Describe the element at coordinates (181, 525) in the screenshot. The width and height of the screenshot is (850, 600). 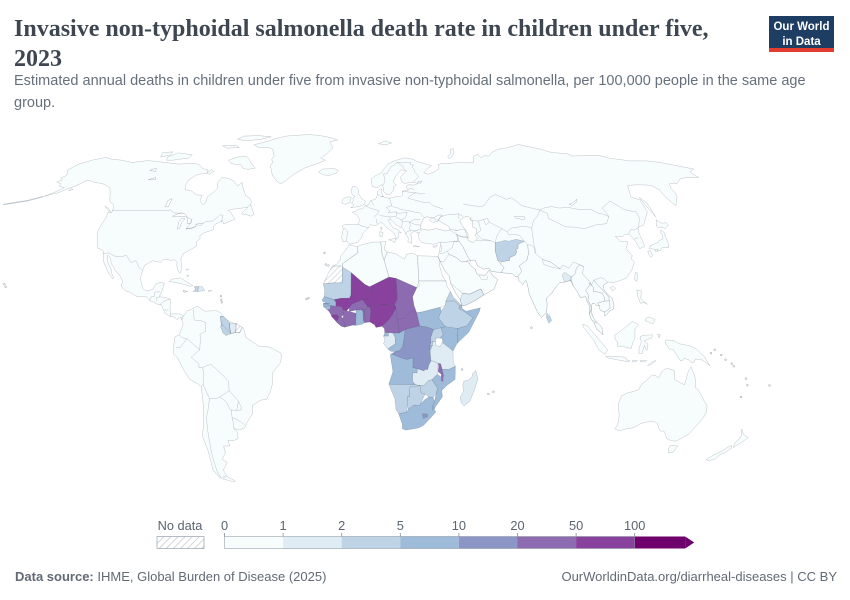
I see `svg-text: No data` at that location.